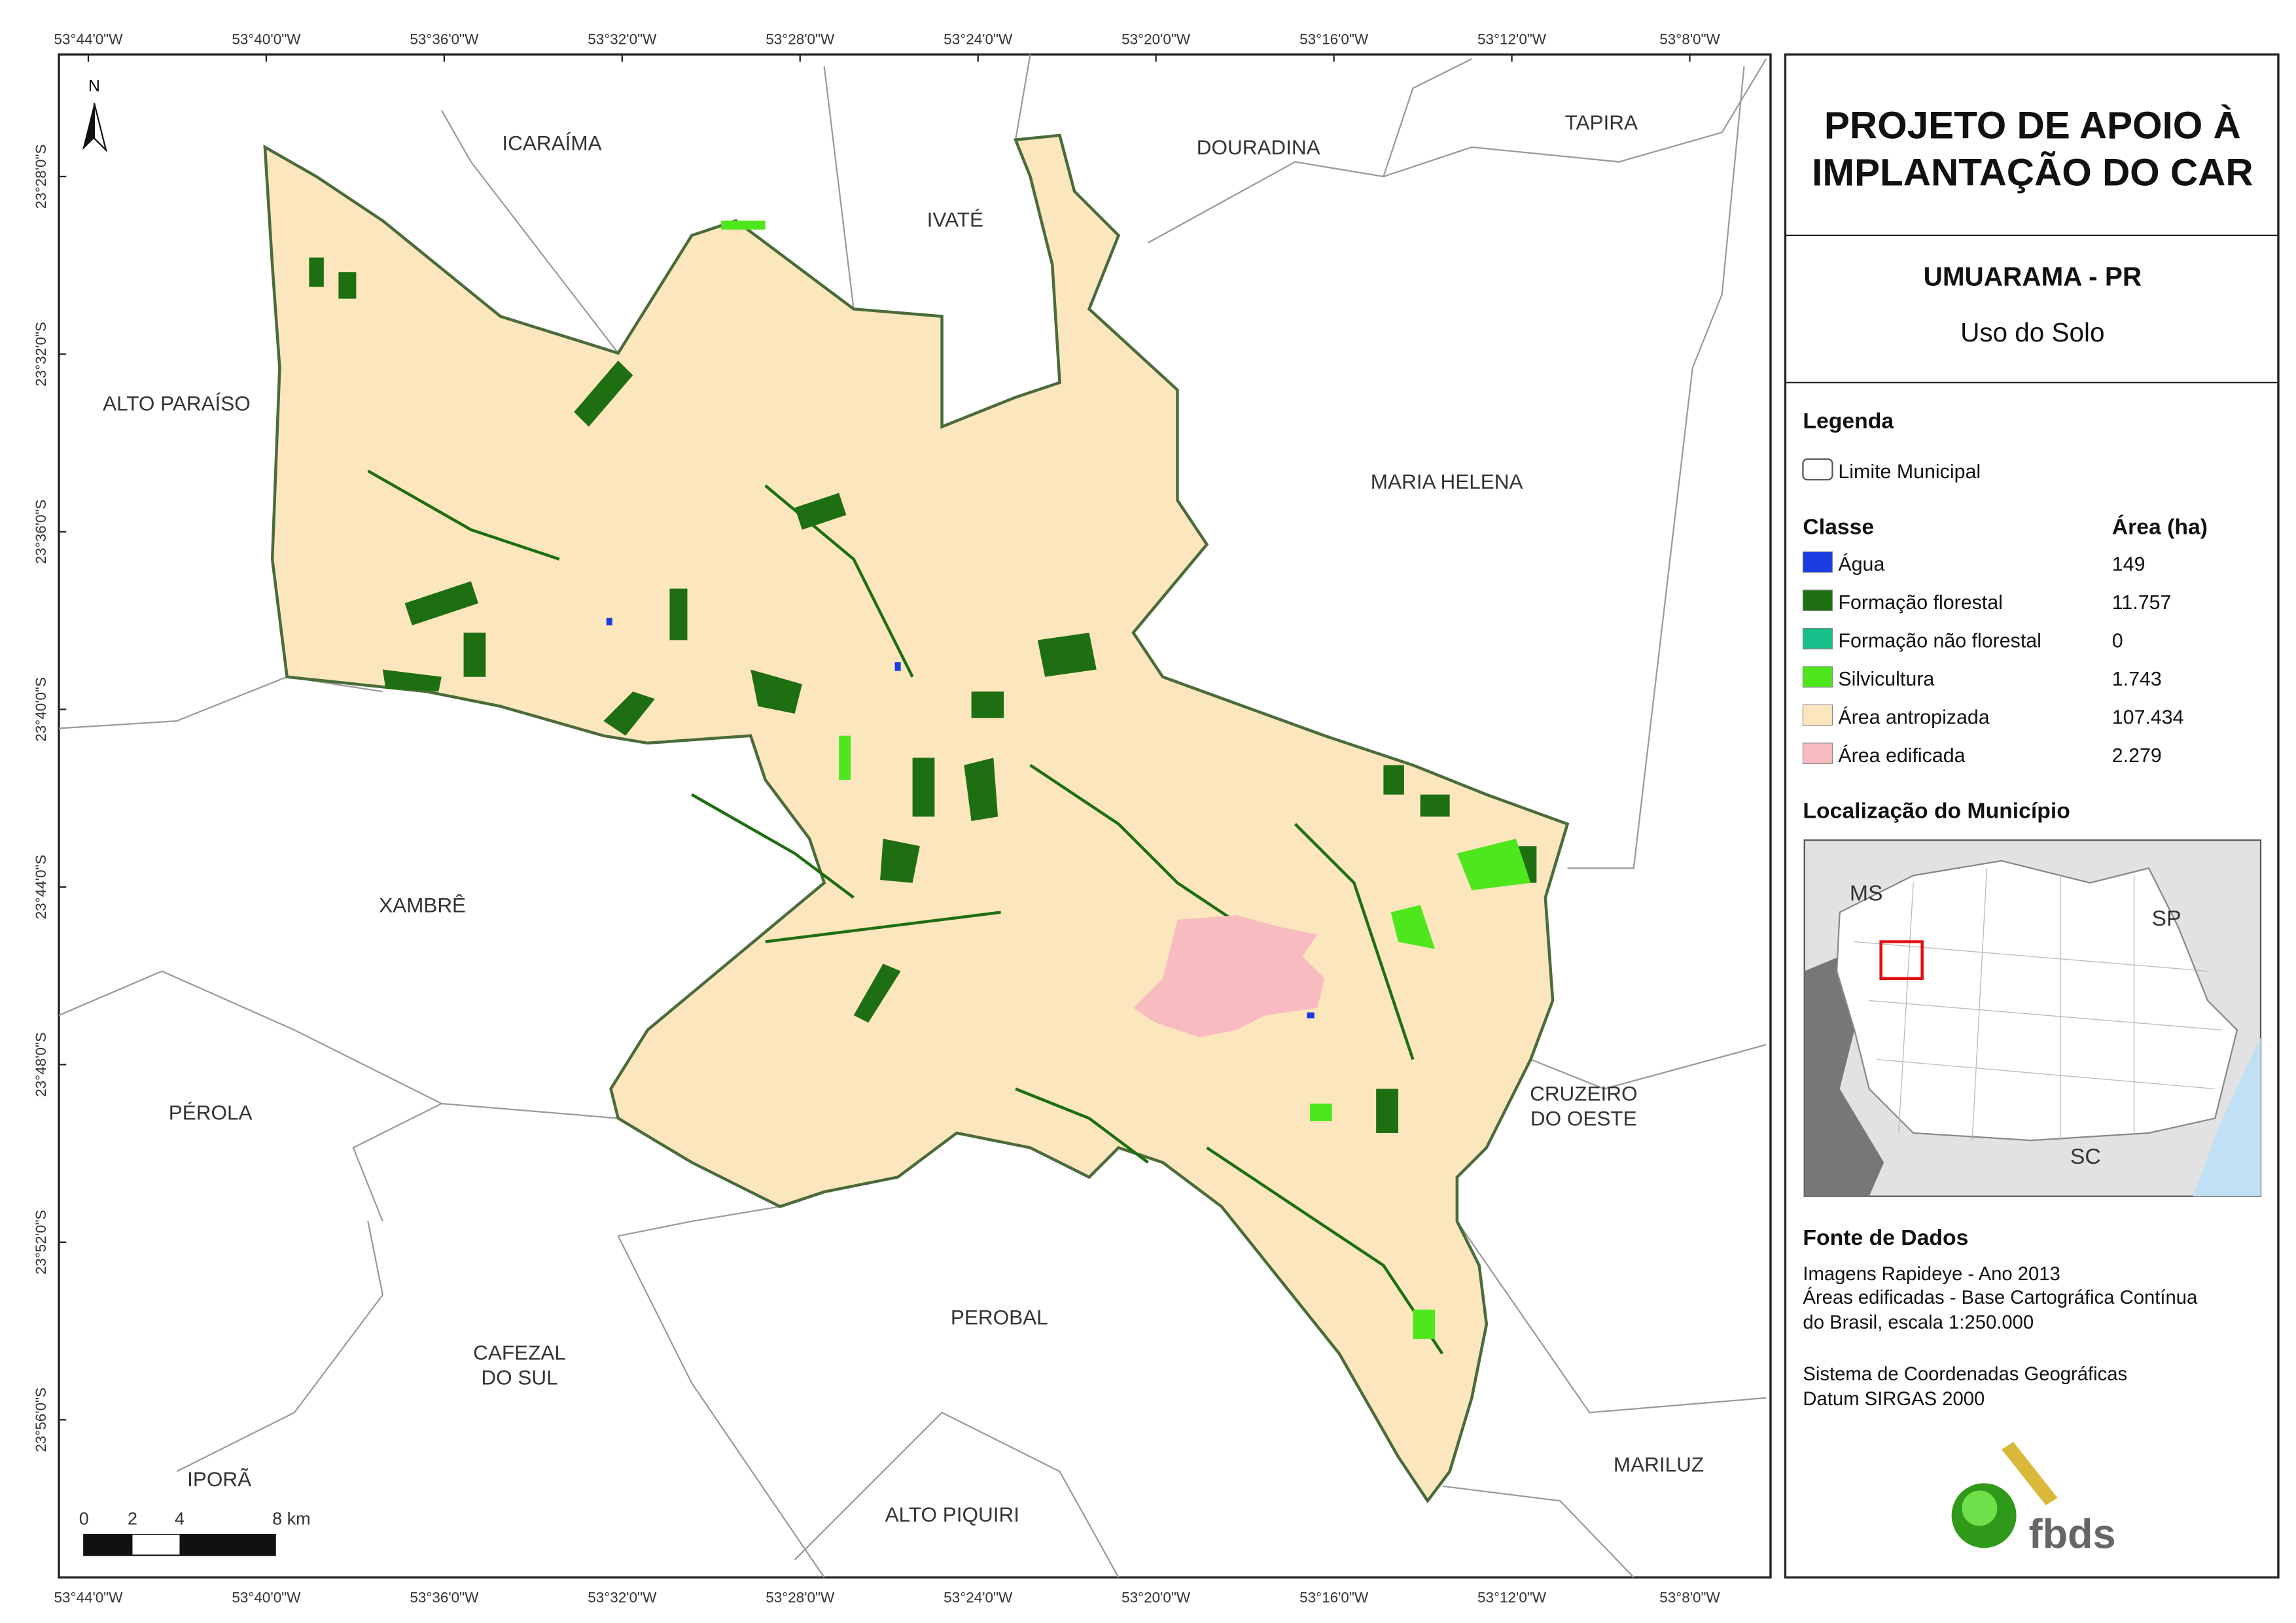 This screenshot has width=2296, height=1623. Describe the element at coordinates (41, 1242) in the screenshot. I see `latitude-label: 23°52'0"S` at that location.